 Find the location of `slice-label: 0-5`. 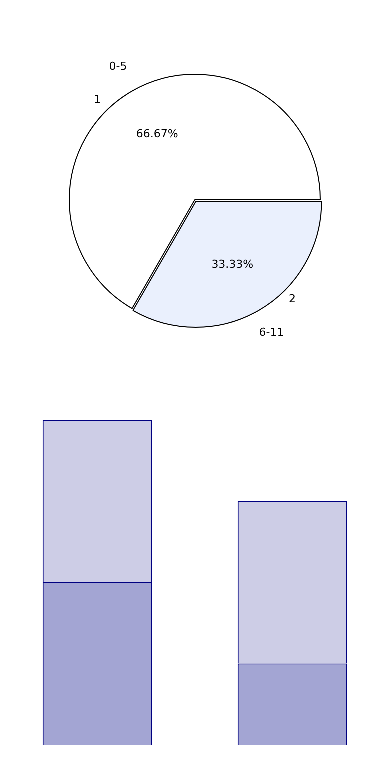

slice-label: 0-5 is located at coordinates (118, 66).